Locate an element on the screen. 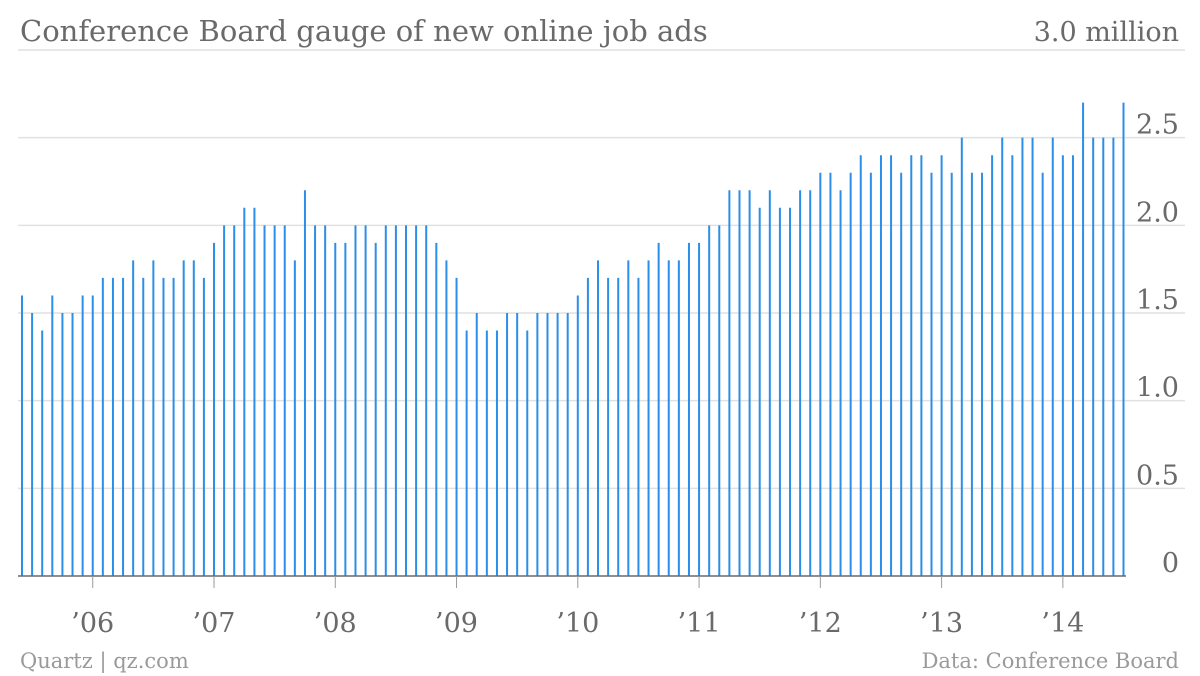 Image resolution: width=1200 pixels, height=676 pixels. y-tick-label: 0.5 is located at coordinates (1157, 475).